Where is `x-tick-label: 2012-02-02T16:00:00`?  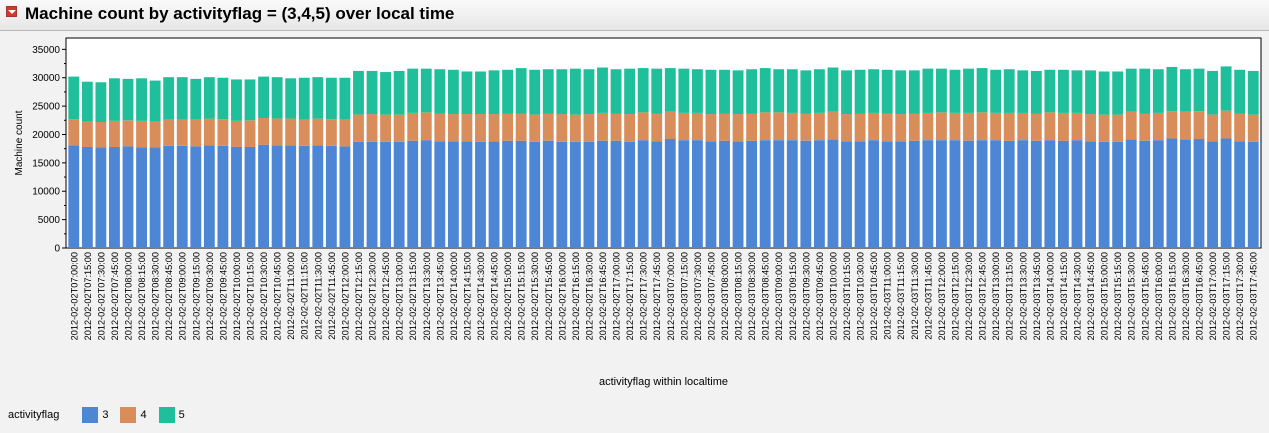 x-tick-label: 2012-02-02T16:00:00 is located at coordinates (562, 296).